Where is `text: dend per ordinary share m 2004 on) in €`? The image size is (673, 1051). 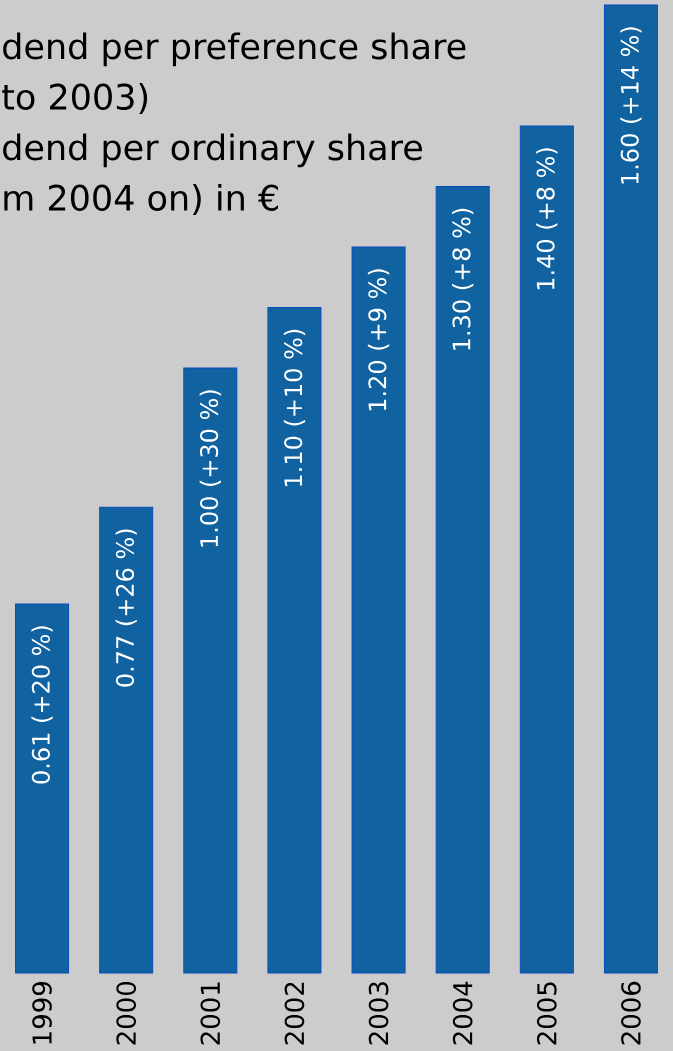
text: dend per ordinary share m 2004 on) in € is located at coordinates (212, 174).